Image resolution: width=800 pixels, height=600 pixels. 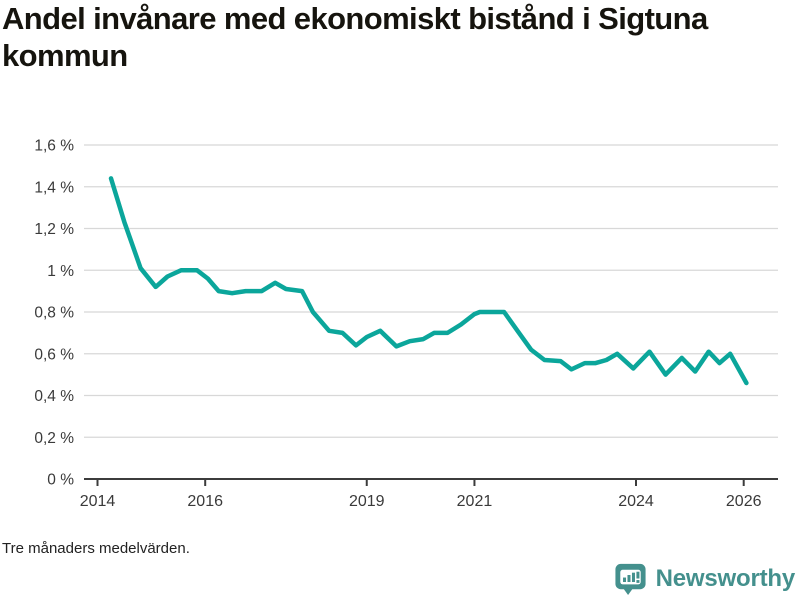 I want to click on y-axis-tick-label: 0,4 %, so click(x=54, y=396).